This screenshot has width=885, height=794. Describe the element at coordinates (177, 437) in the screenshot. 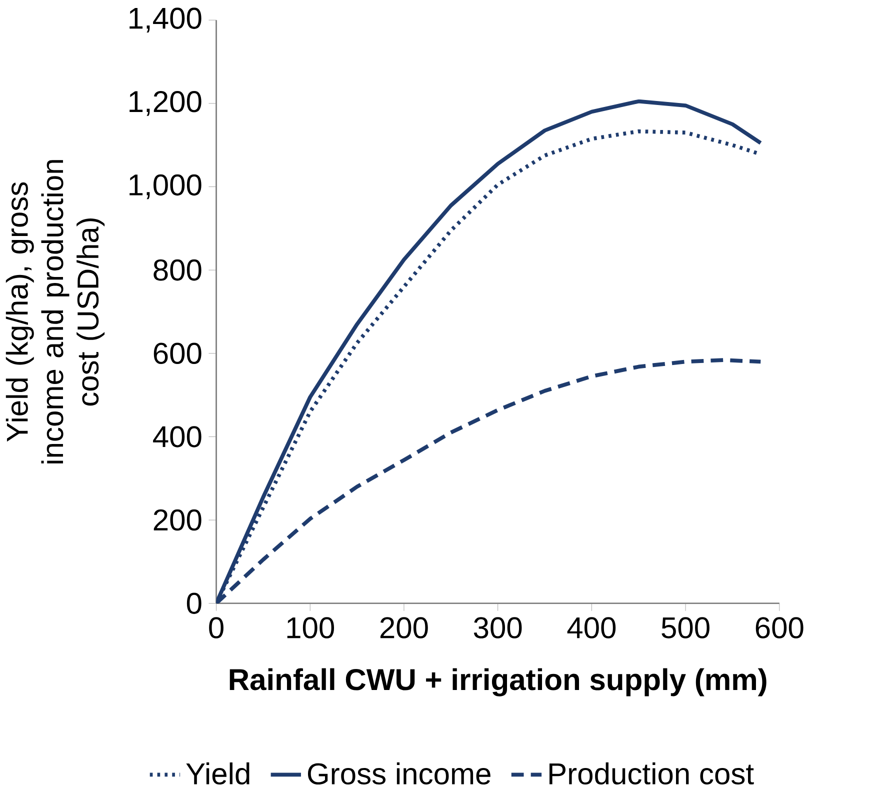

I see `y-tick-label: 400` at that location.